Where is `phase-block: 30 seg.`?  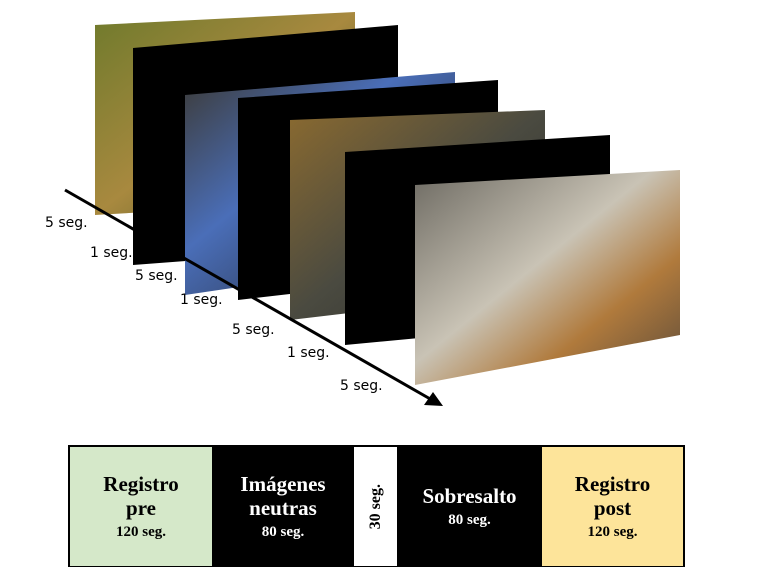 phase-block: 30 seg. is located at coordinates (375, 506).